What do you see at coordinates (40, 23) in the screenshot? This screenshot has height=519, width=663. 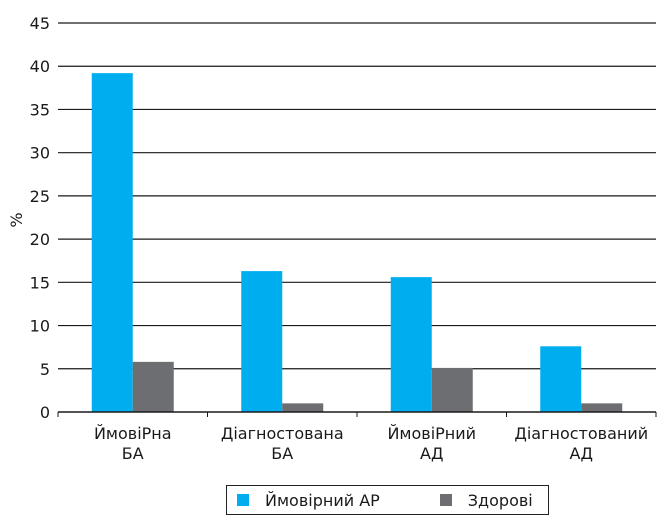 I see `y-tick-label: 45` at bounding box center [40, 23].